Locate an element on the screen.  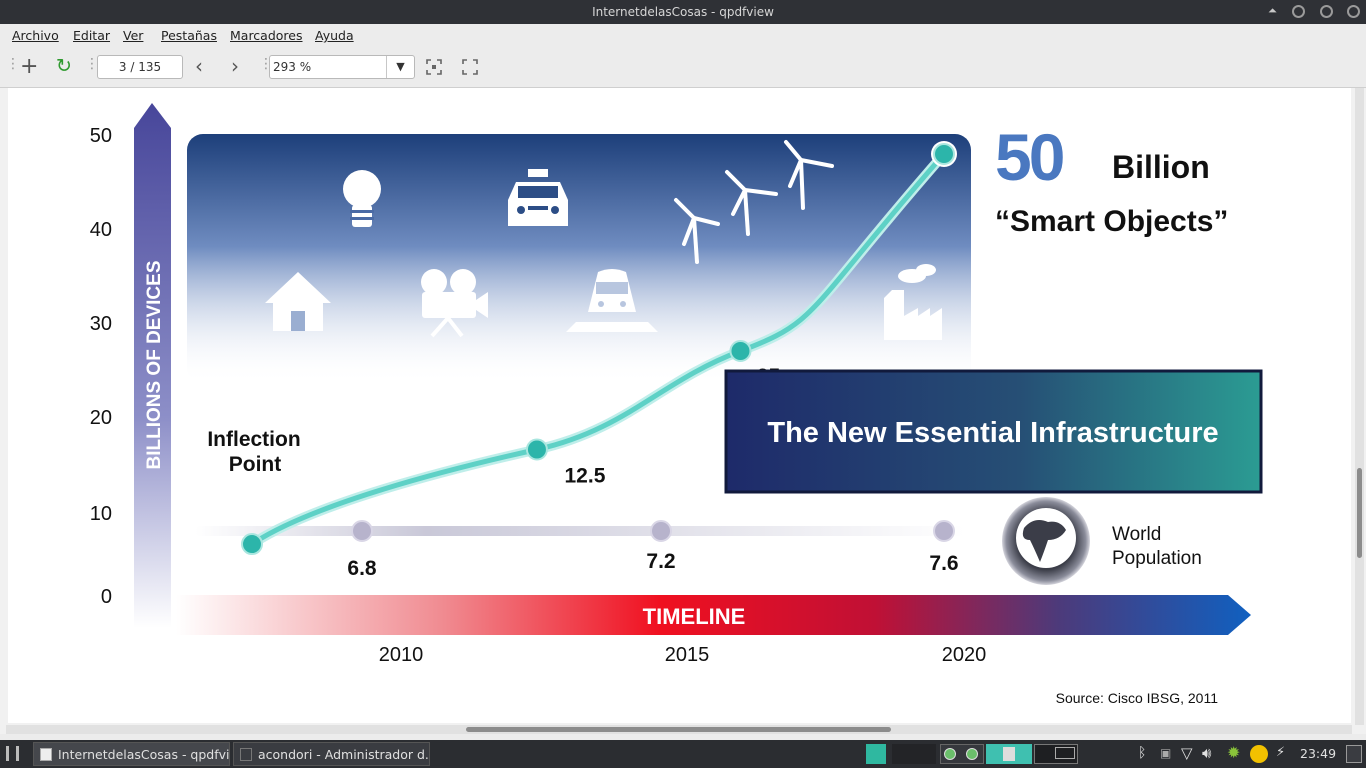
fullscreen-icon is located at coordinates (470, 67).